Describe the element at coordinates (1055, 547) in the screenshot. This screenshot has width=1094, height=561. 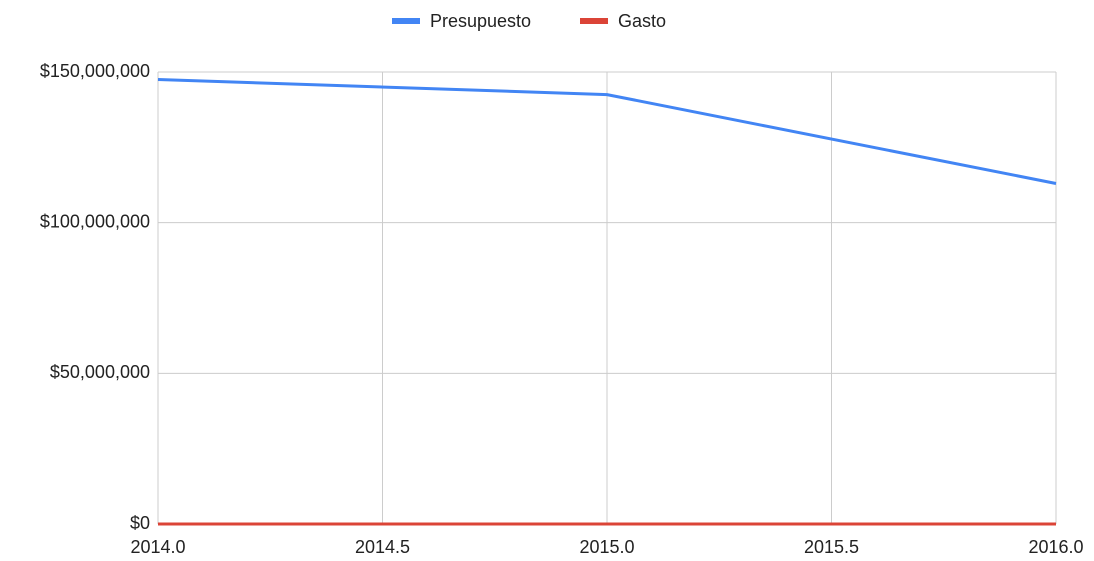
I see `x-tick-label: 2016.0` at that location.